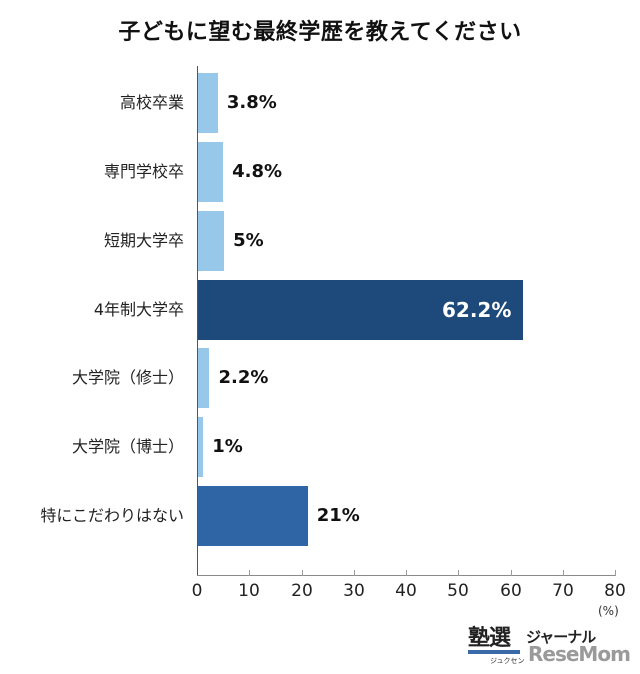 This screenshot has height=674, width=640. What do you see at coordinates (338, 515) in the screenshot?
I see `value-label: 21%` at bounding box center [338, 515].